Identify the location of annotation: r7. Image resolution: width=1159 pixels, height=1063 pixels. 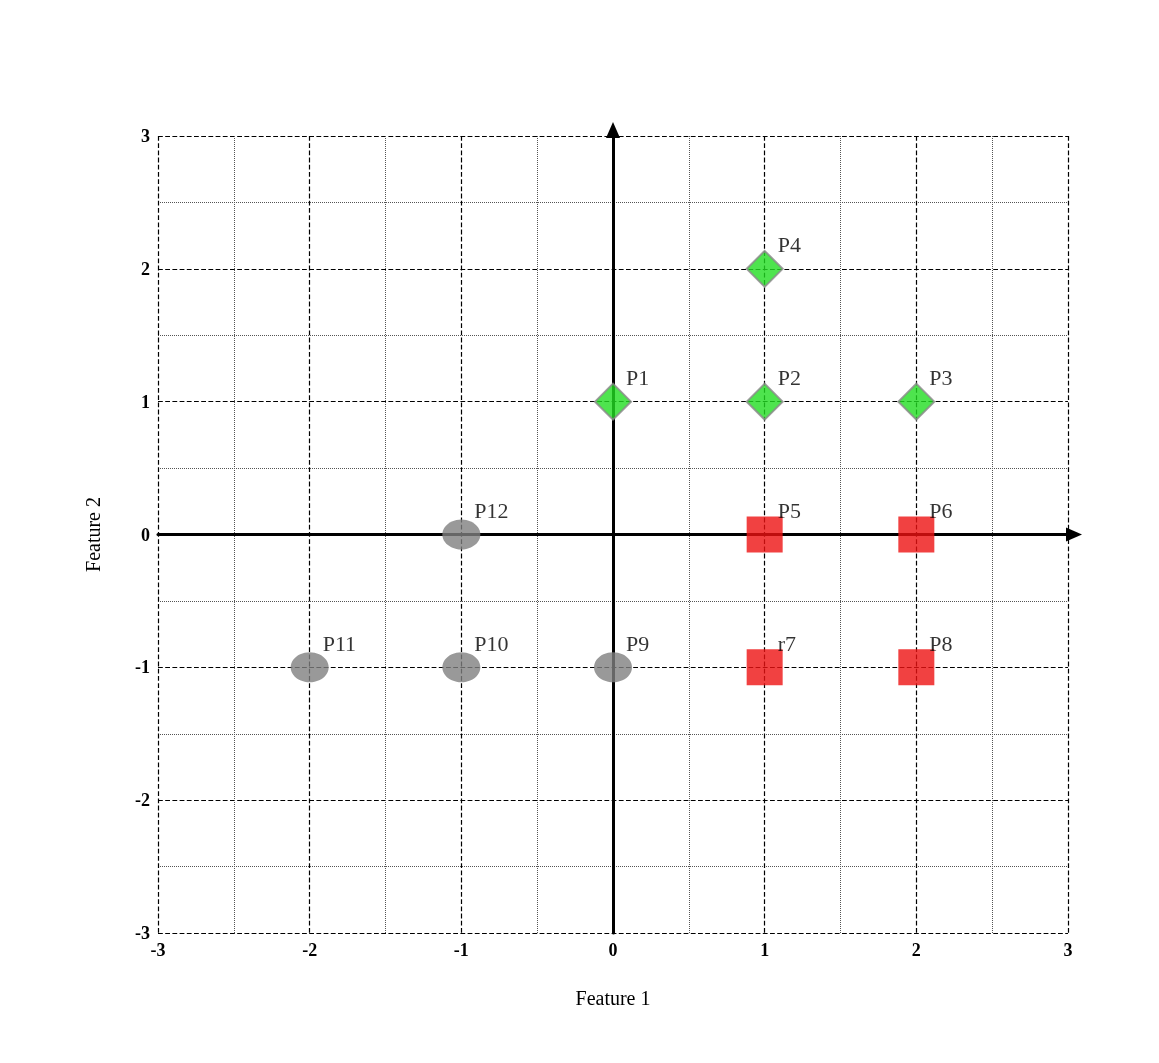
(786, 643).